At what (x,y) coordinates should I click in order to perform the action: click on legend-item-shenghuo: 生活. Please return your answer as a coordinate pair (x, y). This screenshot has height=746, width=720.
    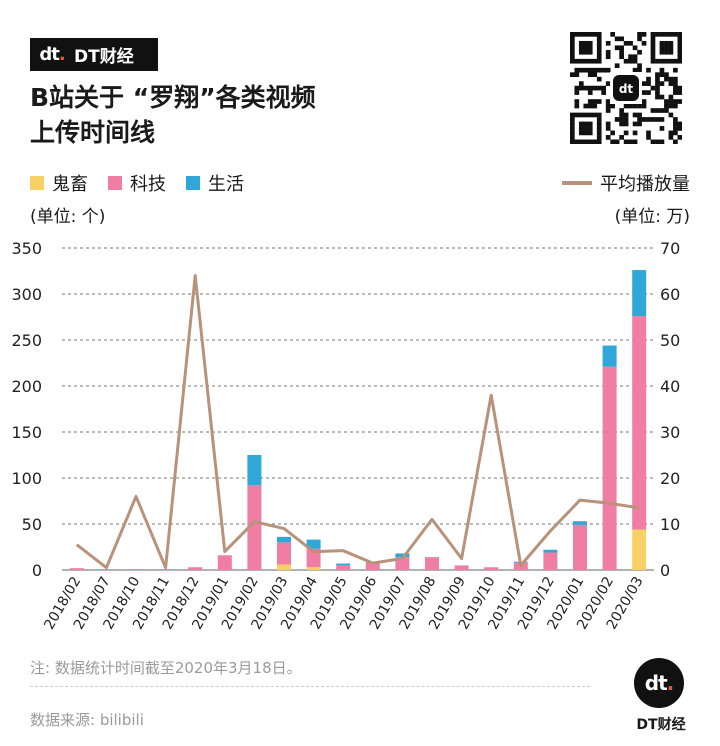
    Looking at the image, I should click on (215, 183).